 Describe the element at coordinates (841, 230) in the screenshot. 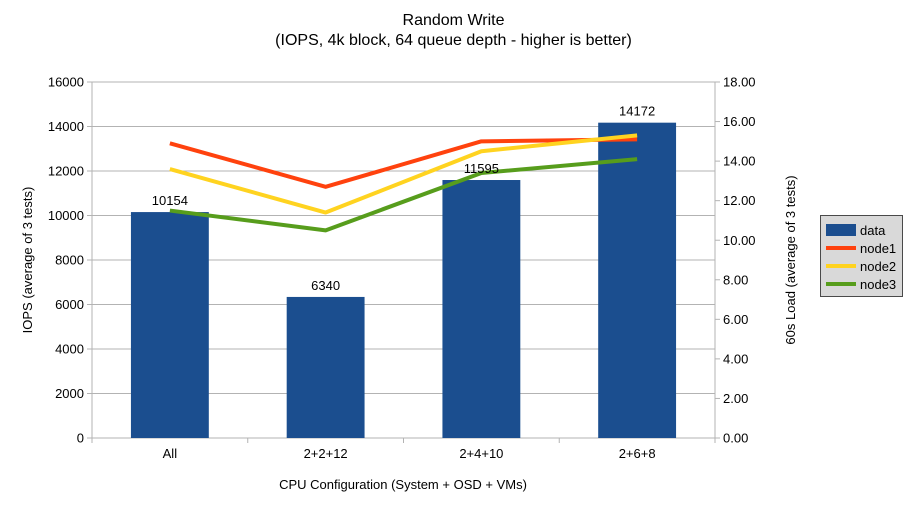

I see `legend-swatch-data` at that location.